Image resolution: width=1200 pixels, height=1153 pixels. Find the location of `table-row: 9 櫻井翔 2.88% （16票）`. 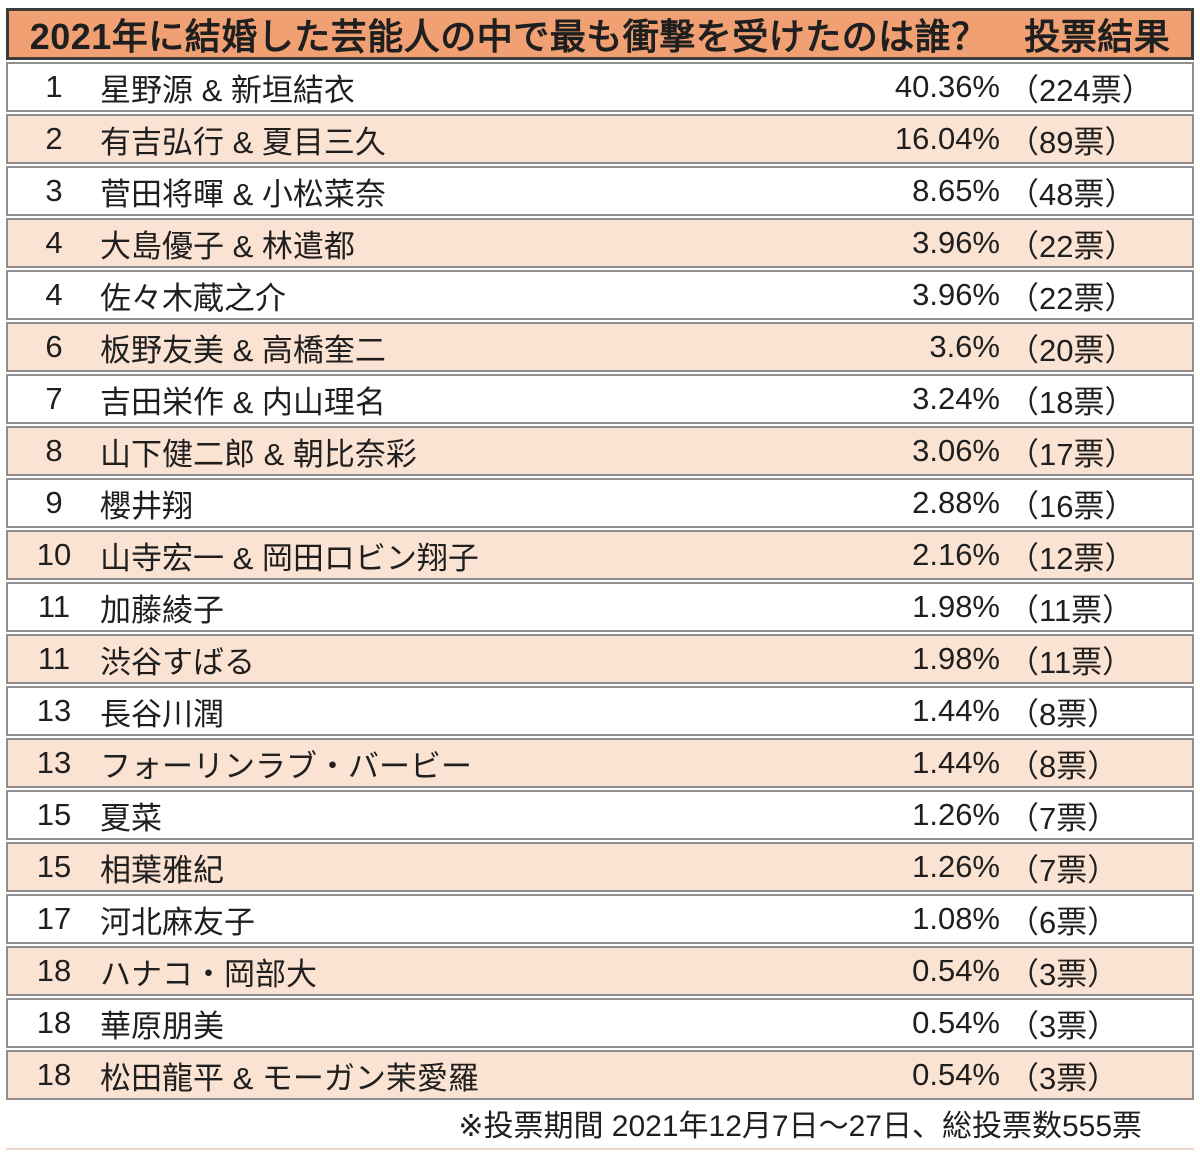

table-row: 9 櫻井翔 2.88% （16票） is located at coordinates (600, 503).